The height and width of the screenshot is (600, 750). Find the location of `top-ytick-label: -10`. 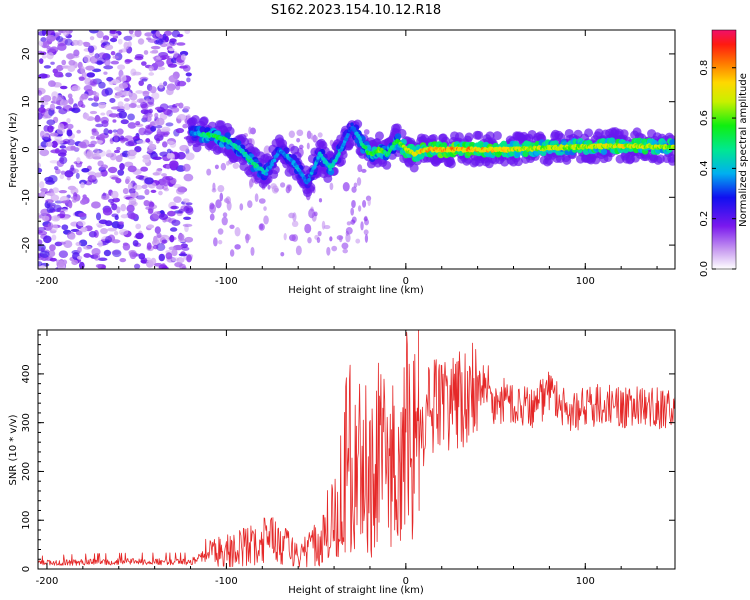

top-ytick-label: -10 is located at coordinates (26, 197).